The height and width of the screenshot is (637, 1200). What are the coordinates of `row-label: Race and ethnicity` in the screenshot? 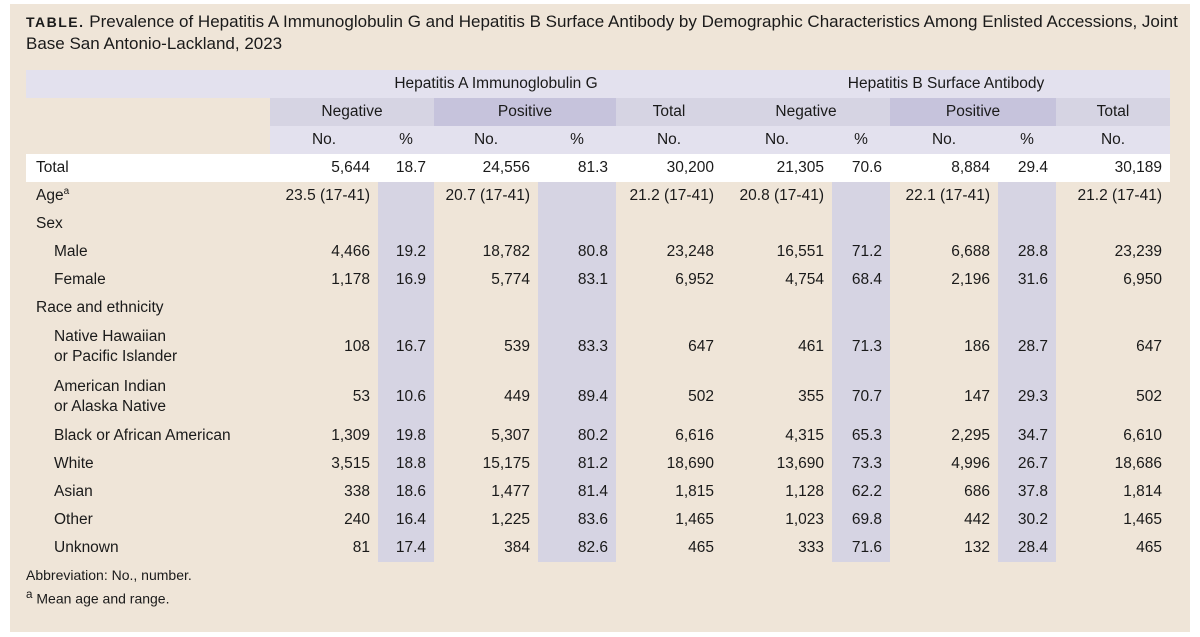 It's located at (148, 308).